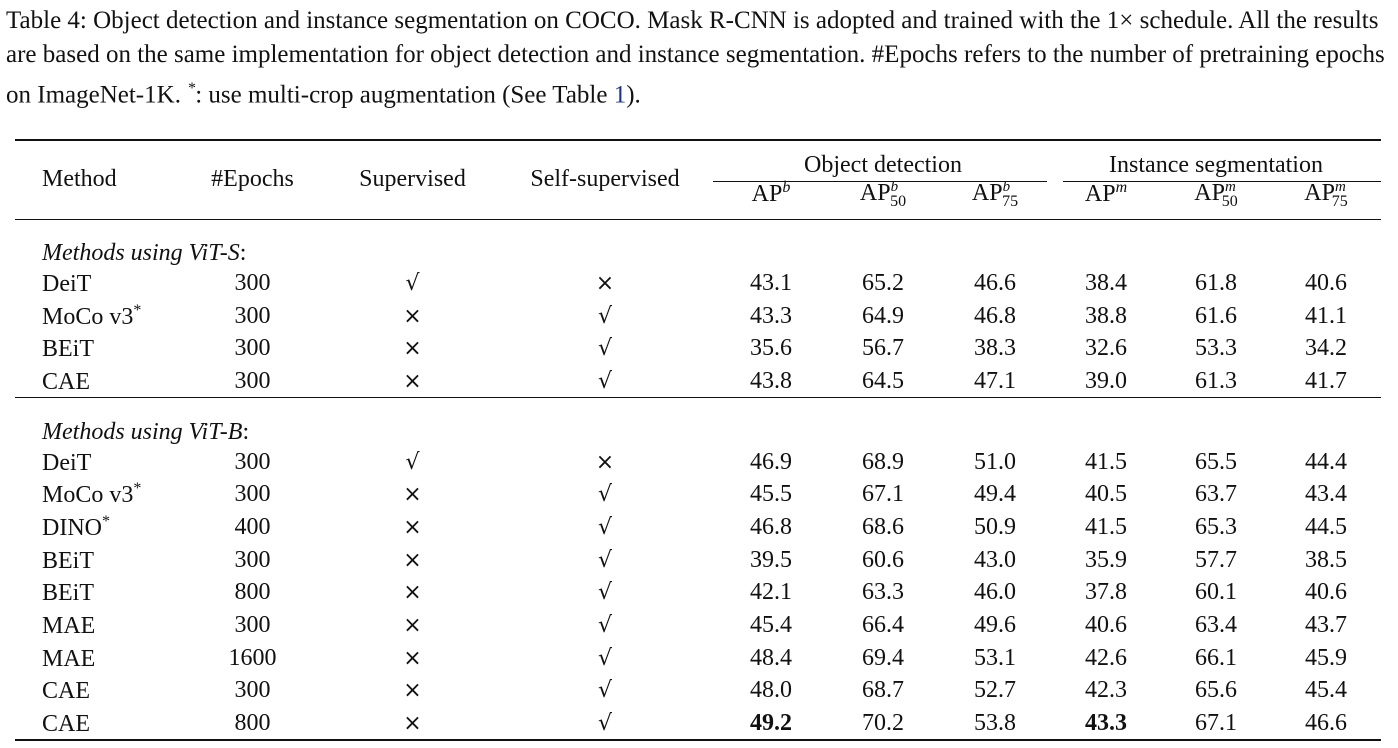 The width and height of the screenshot is (1398, 748). Describe the element at coordinates (995, 315) in the screenshot. I see `ap-b75-cell: 46.8` at that location.